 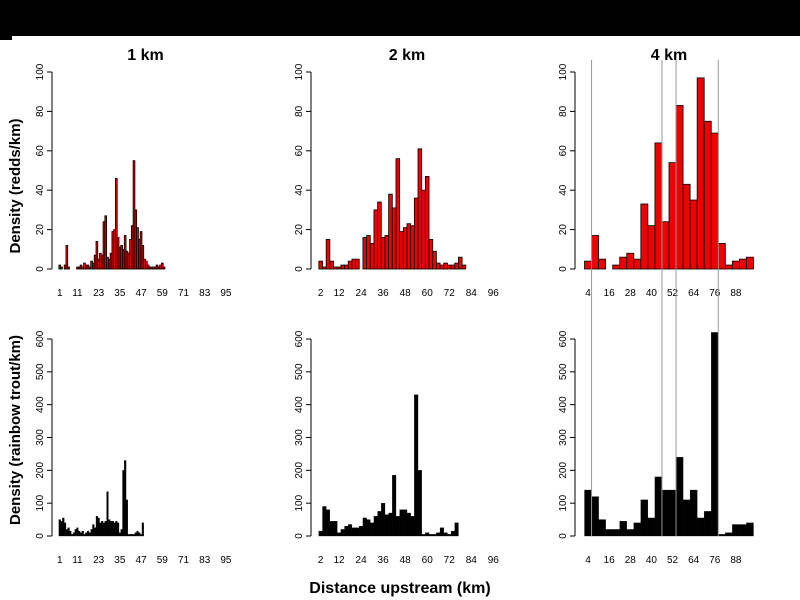 I want to click on y-tick-label: 80, so click(x=563, y=111).